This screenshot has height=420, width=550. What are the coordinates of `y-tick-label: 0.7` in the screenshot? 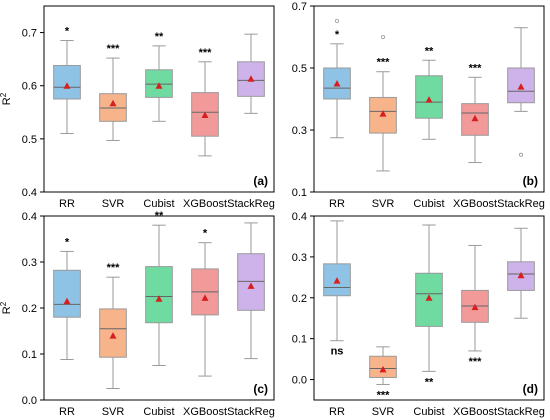 It's located at (299, 7).